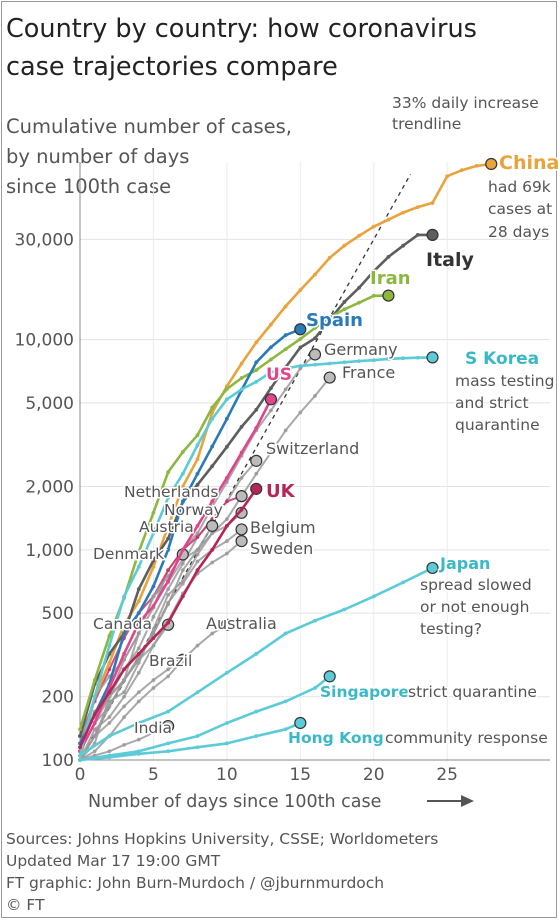  What do you see at coordinates (492, 403) in the screenshot?
I see `series-note-s-korea-1: and strict` at bounding box center [492, 403].